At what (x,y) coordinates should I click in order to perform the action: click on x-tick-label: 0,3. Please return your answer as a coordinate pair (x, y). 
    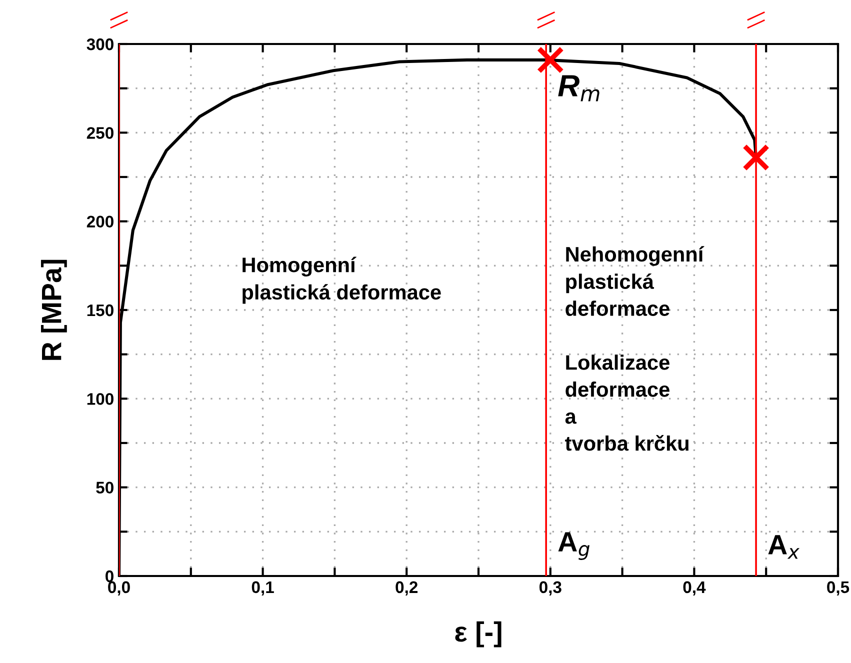
    Looking at the image, I should click on (550, 588).